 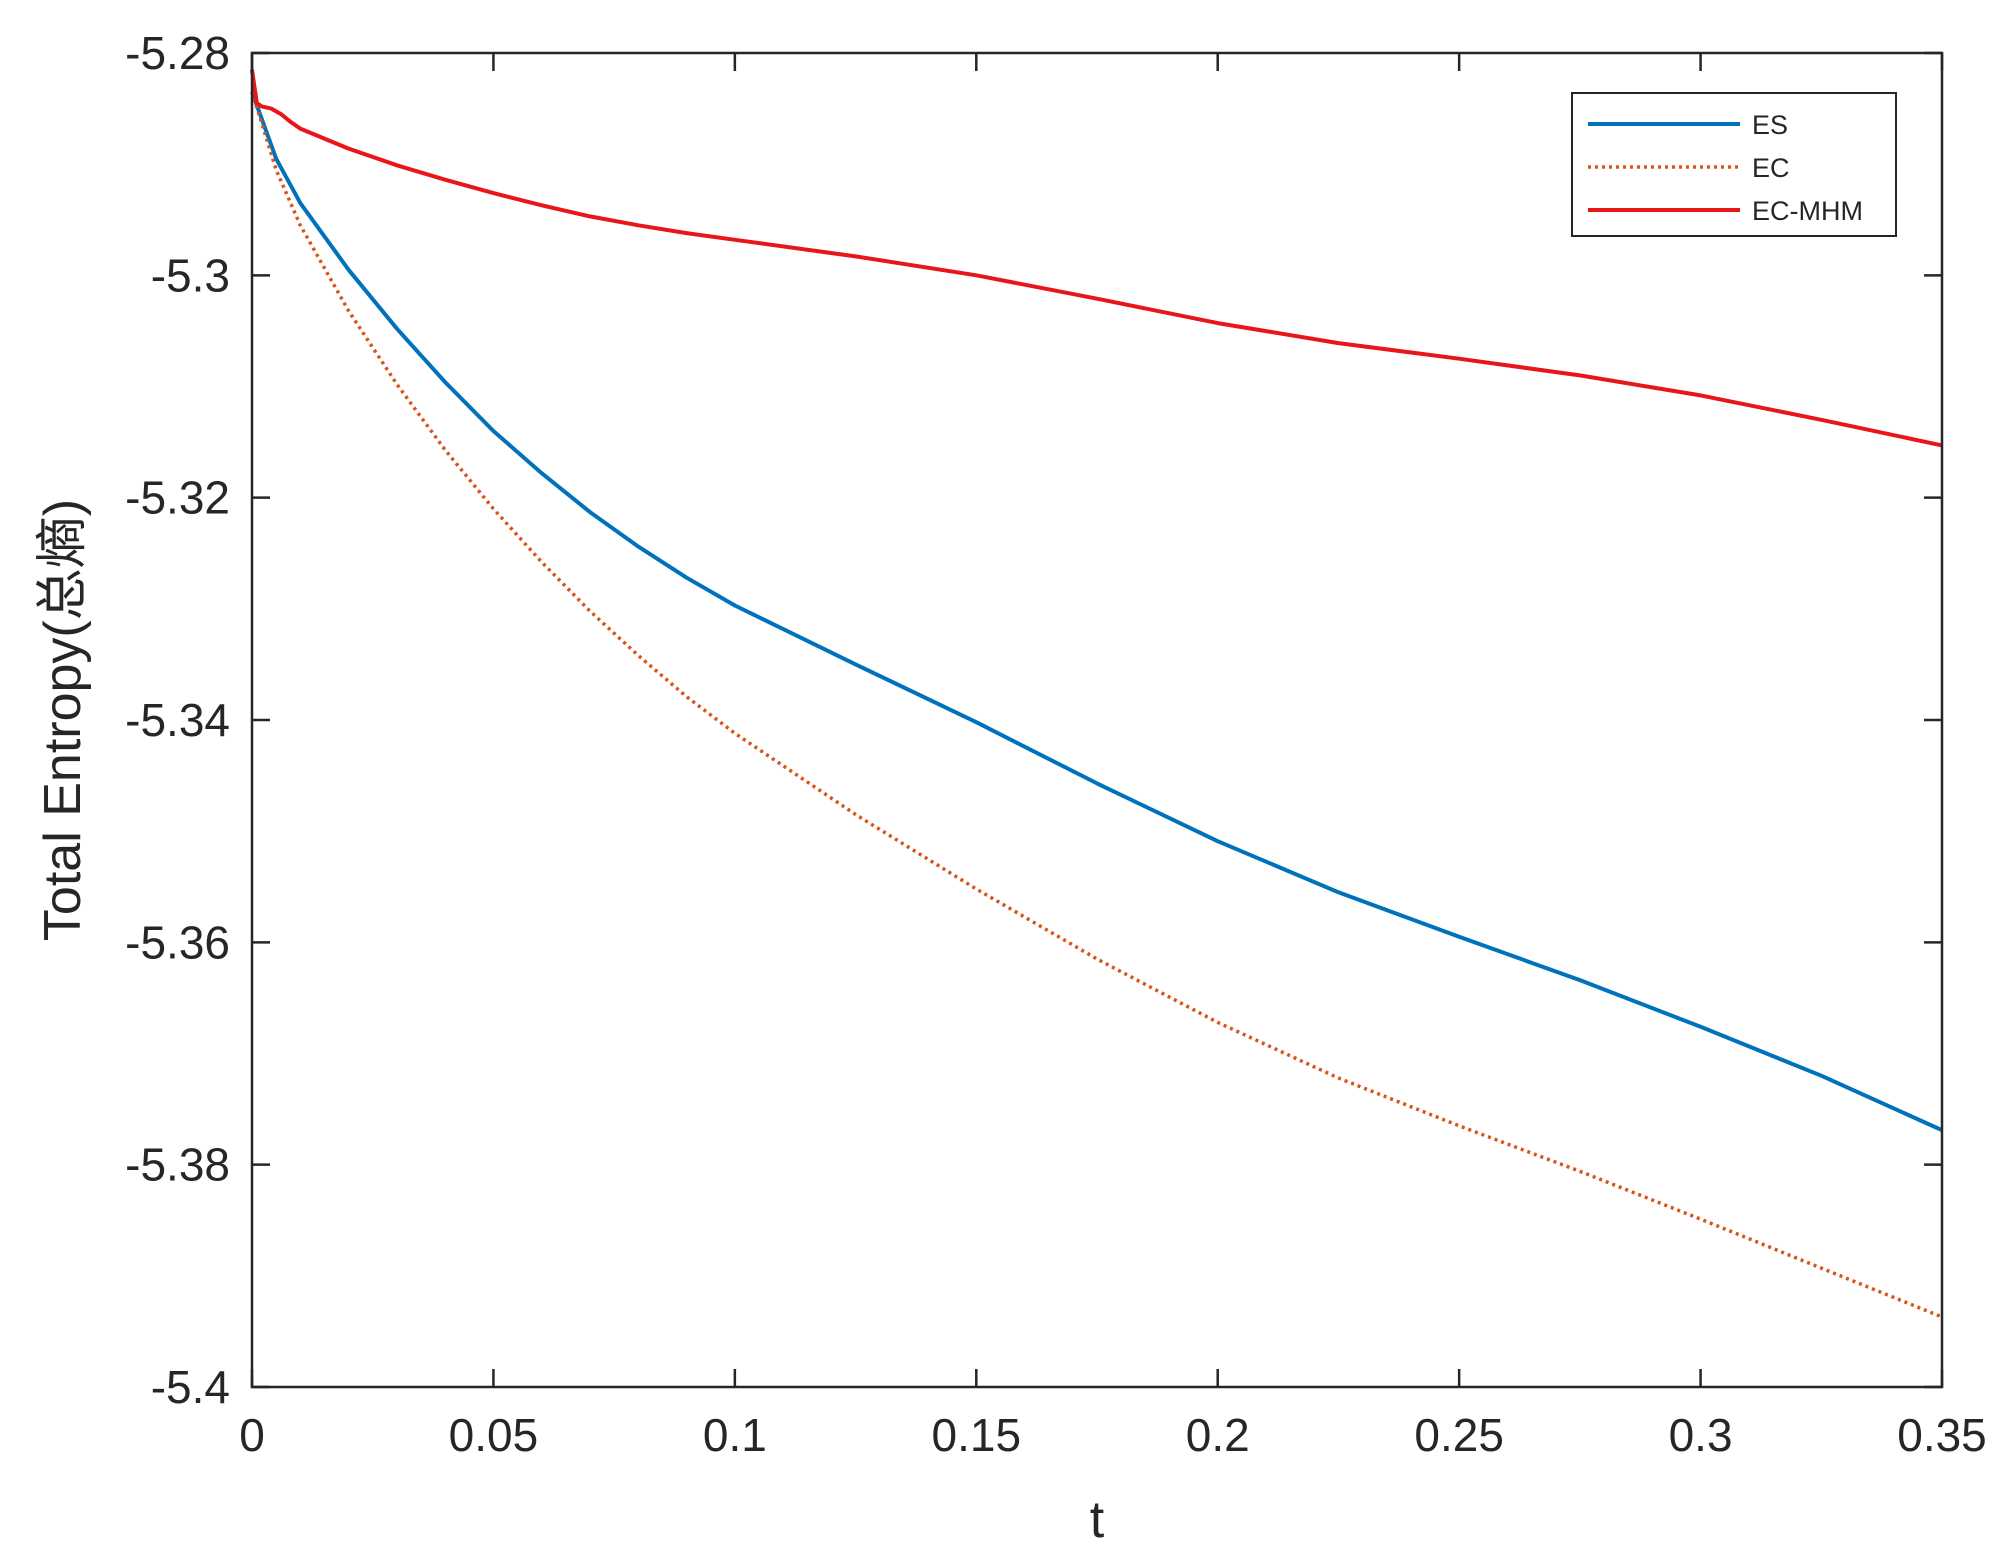 What do you see at coordinates (1771, 168) in the screenshot?
I see `legend-label-ec: EC` at bounding box center [1771, 168].